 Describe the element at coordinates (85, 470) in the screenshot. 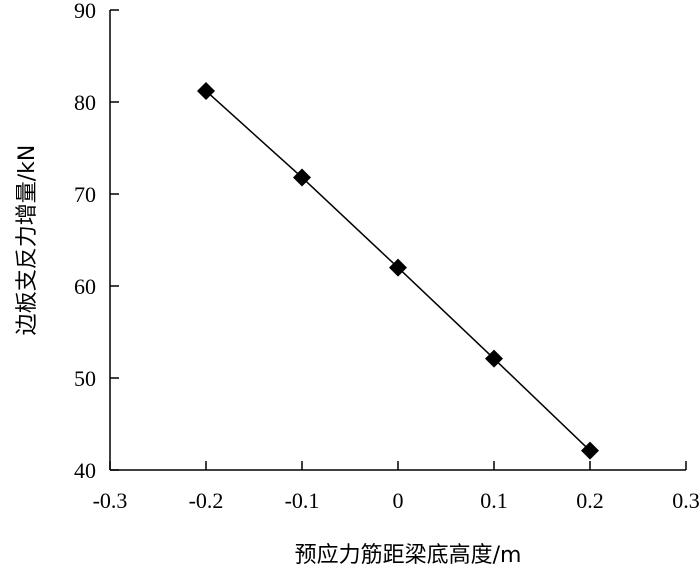

I see `y-tick-label: 40` at that location.